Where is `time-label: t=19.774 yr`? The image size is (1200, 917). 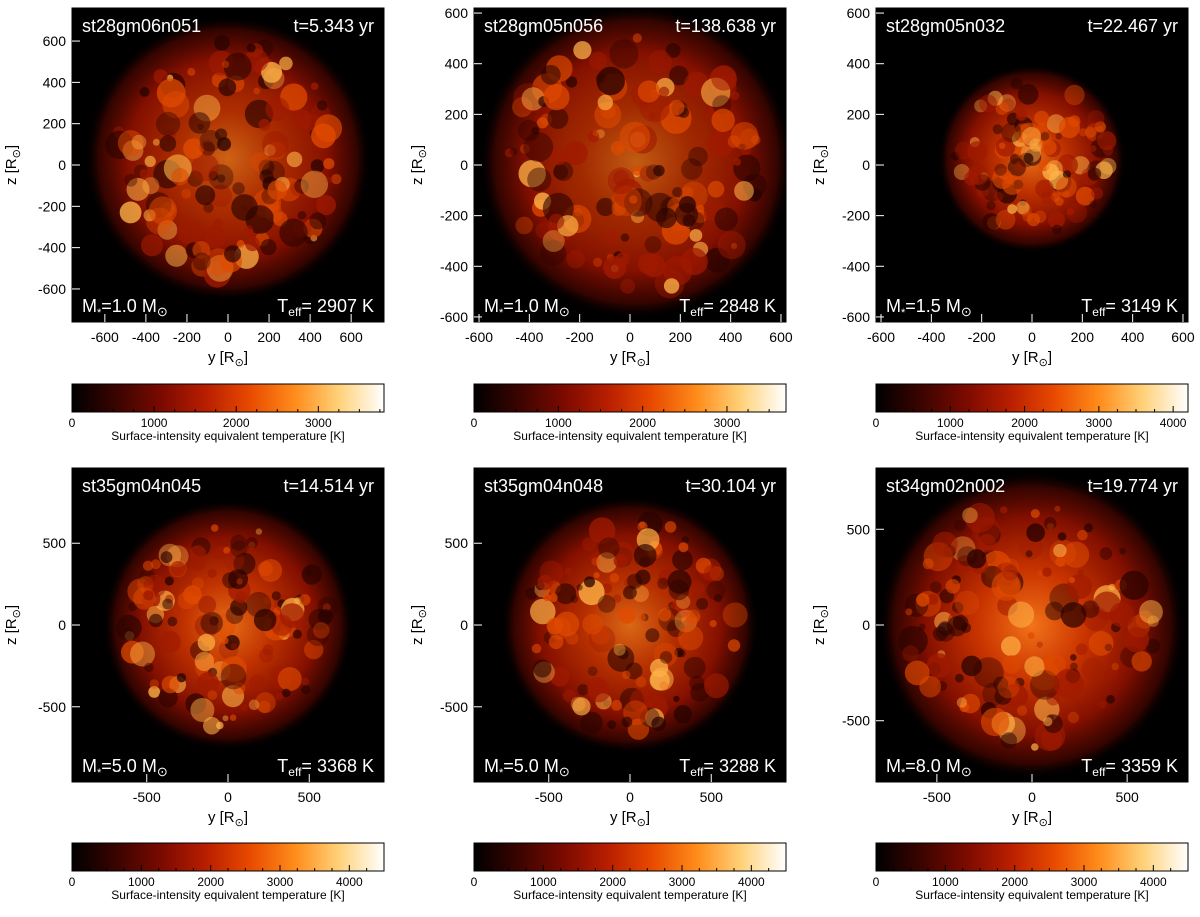
time-label: t=19.774 yr is located at coordinates (1132, 486).